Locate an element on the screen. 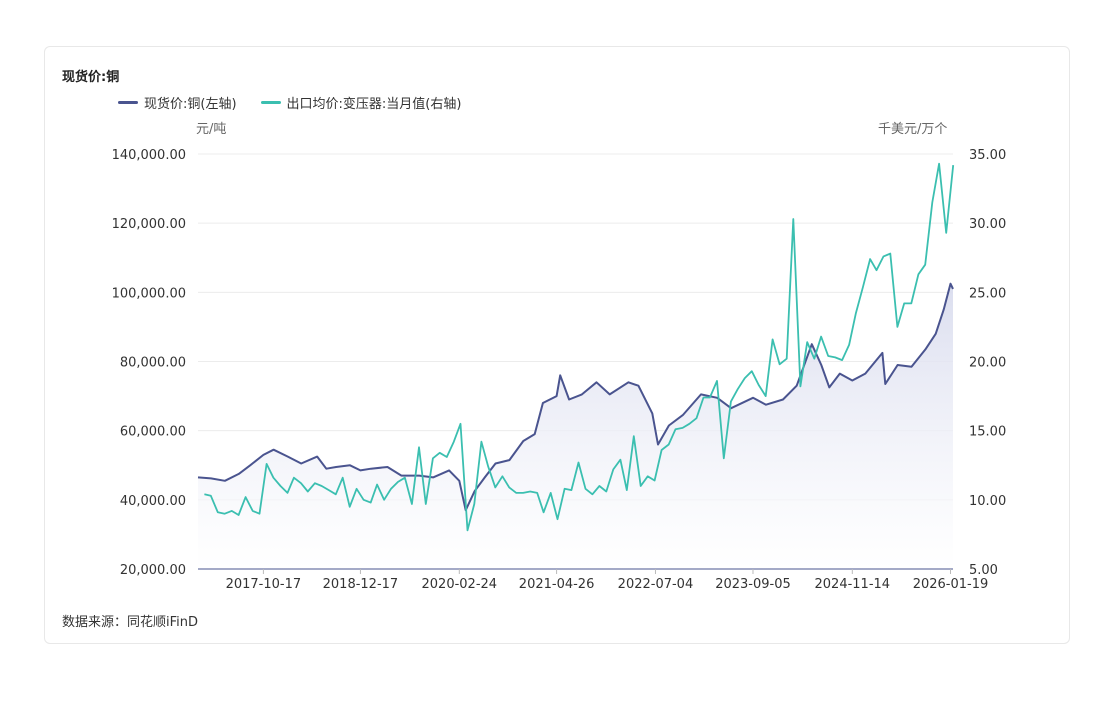  left-axis-unit: 元/吨 is located at coordinates (211, 129).